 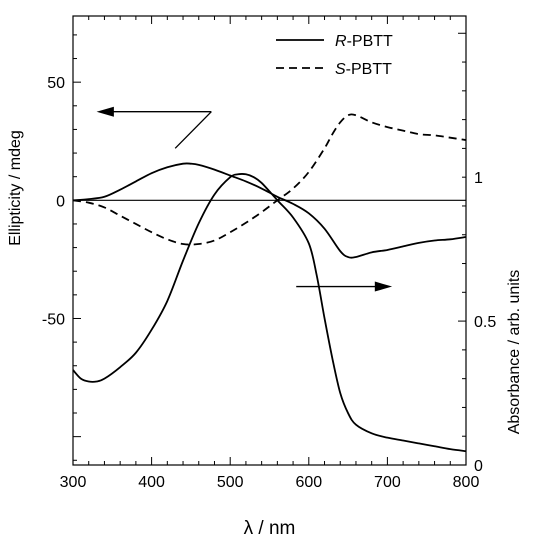 I want to click on left-tick-label: -50, so click(x=53, y=319).